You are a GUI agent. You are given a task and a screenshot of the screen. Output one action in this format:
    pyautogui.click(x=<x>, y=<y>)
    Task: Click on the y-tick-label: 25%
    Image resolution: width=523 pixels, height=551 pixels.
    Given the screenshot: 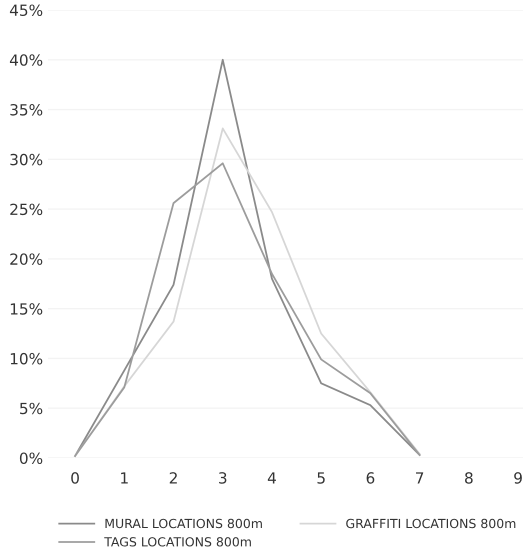 What is the action you would take?
    pyautogui.click(x=26, y=210)
    